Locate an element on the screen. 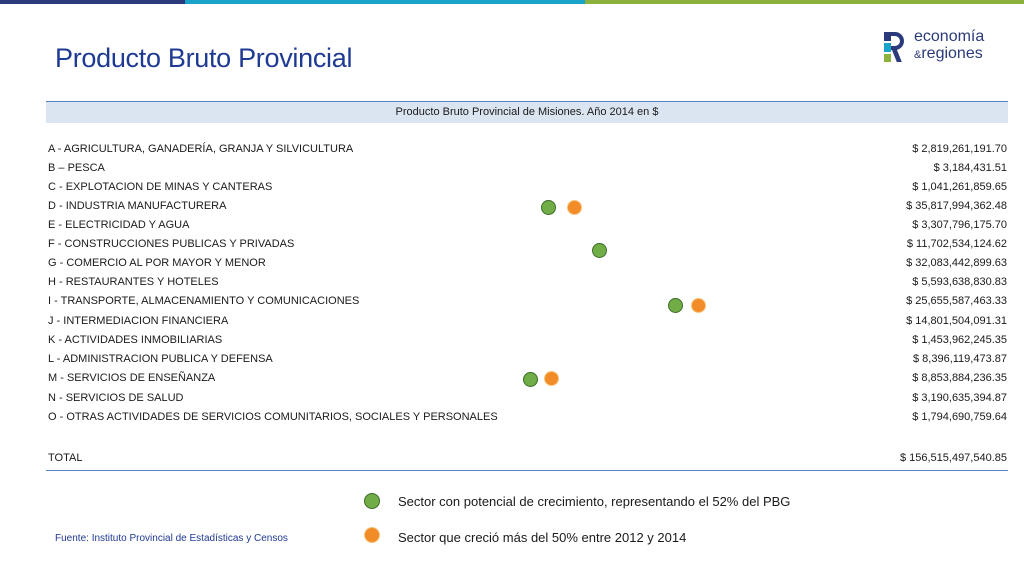  row-value: $ 32,083,442,899.63 is located at coordinates (956, 263).